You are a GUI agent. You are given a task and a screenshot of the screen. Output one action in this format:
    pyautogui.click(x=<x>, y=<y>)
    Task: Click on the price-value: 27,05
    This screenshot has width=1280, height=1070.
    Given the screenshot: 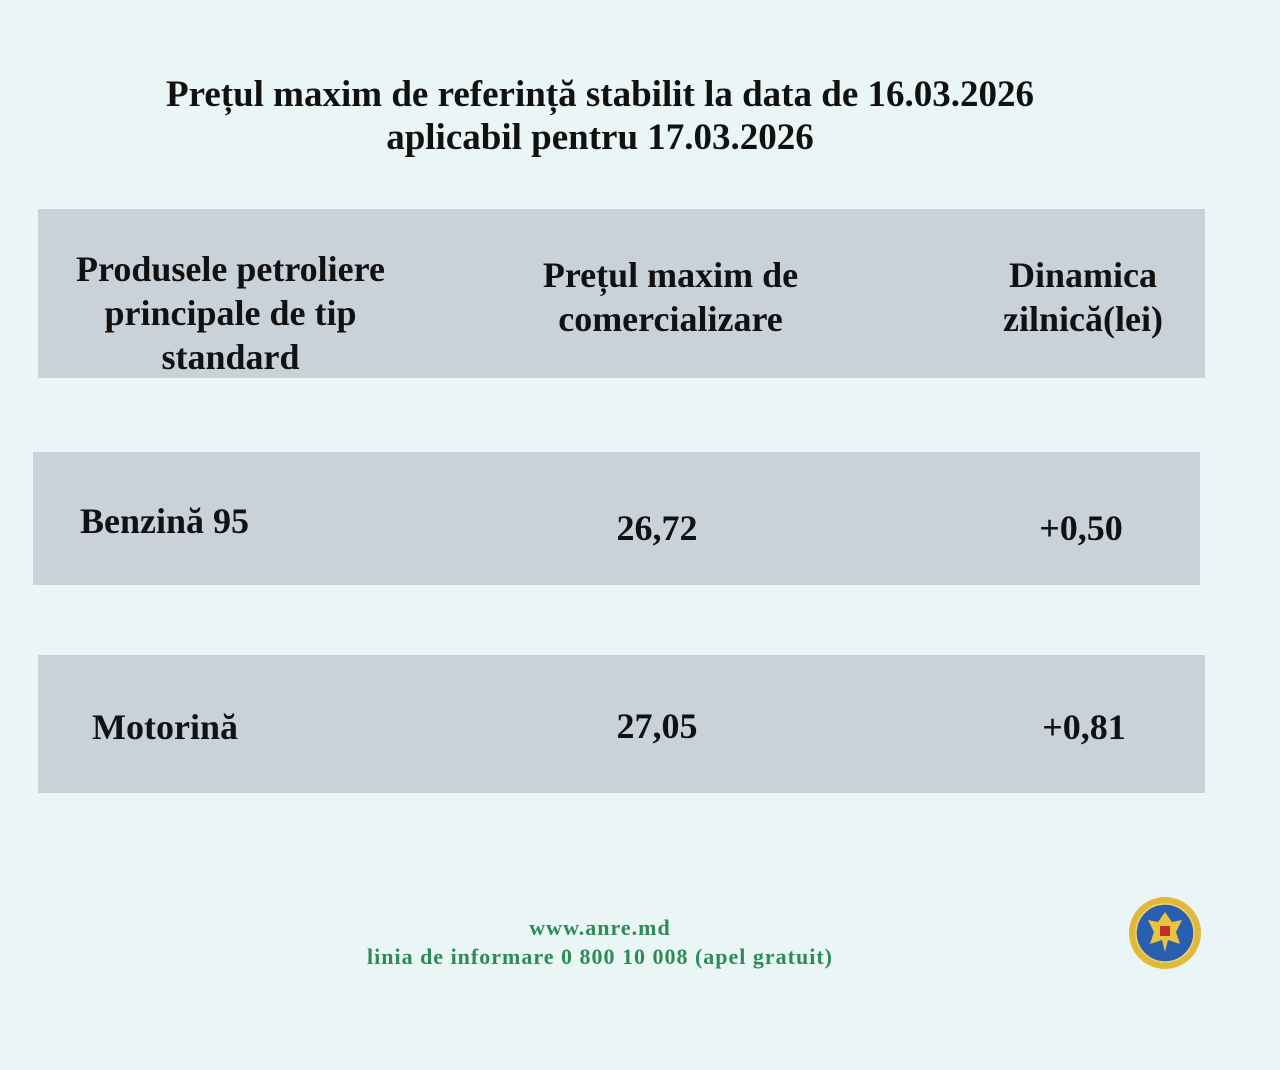 What is the action you would take?
    pyautogui.click(x=657, y=726)
    